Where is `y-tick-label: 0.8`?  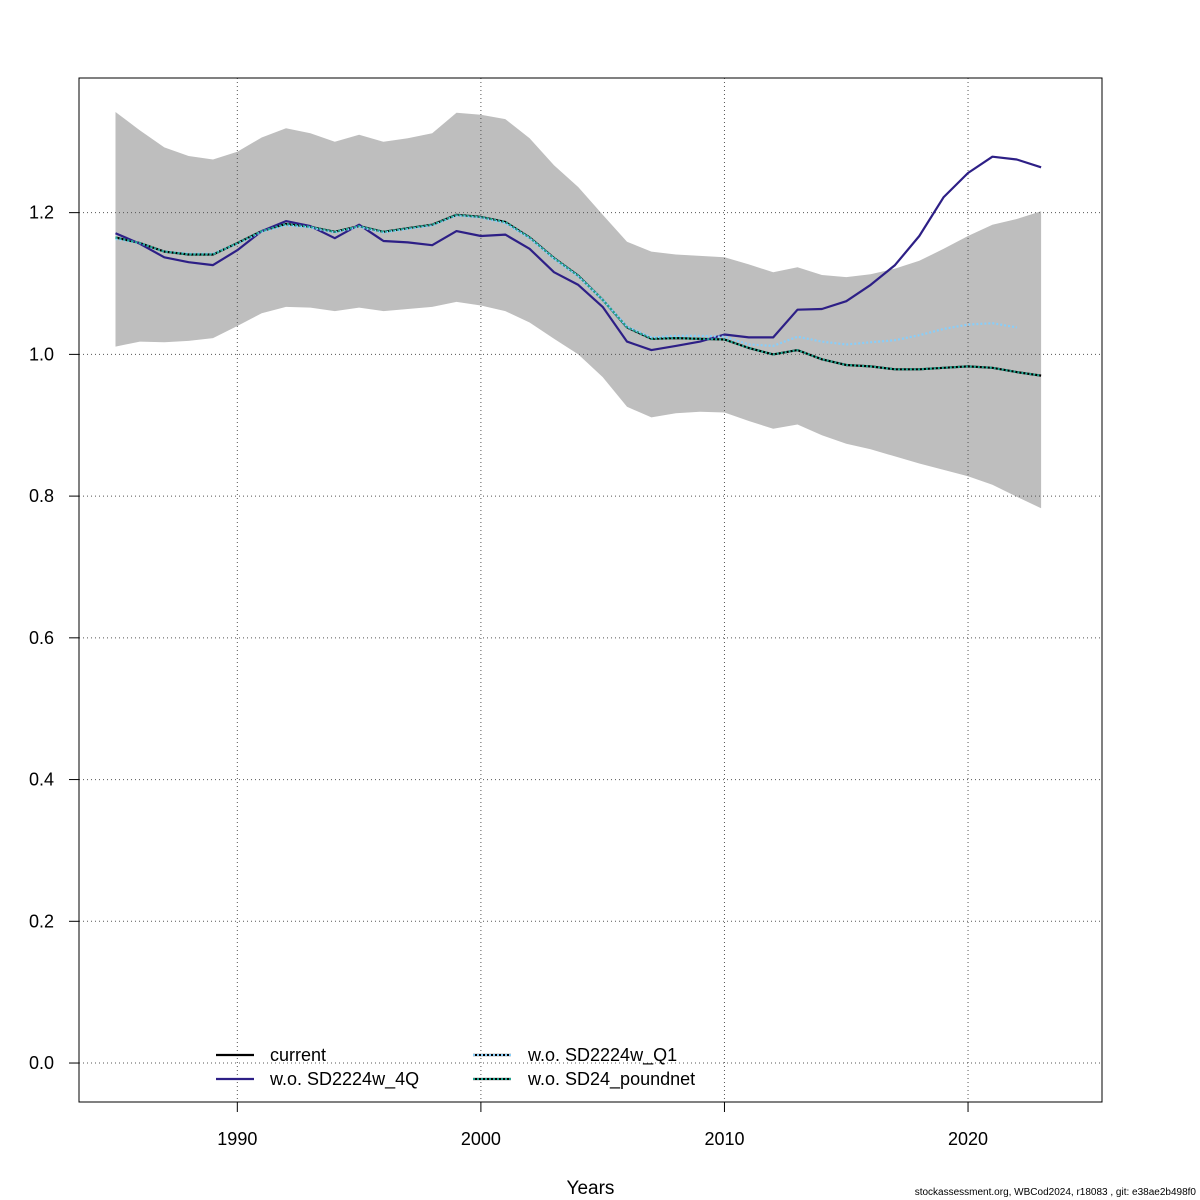 y-tick-label: 0.8 is located at coordinates (41, 496).